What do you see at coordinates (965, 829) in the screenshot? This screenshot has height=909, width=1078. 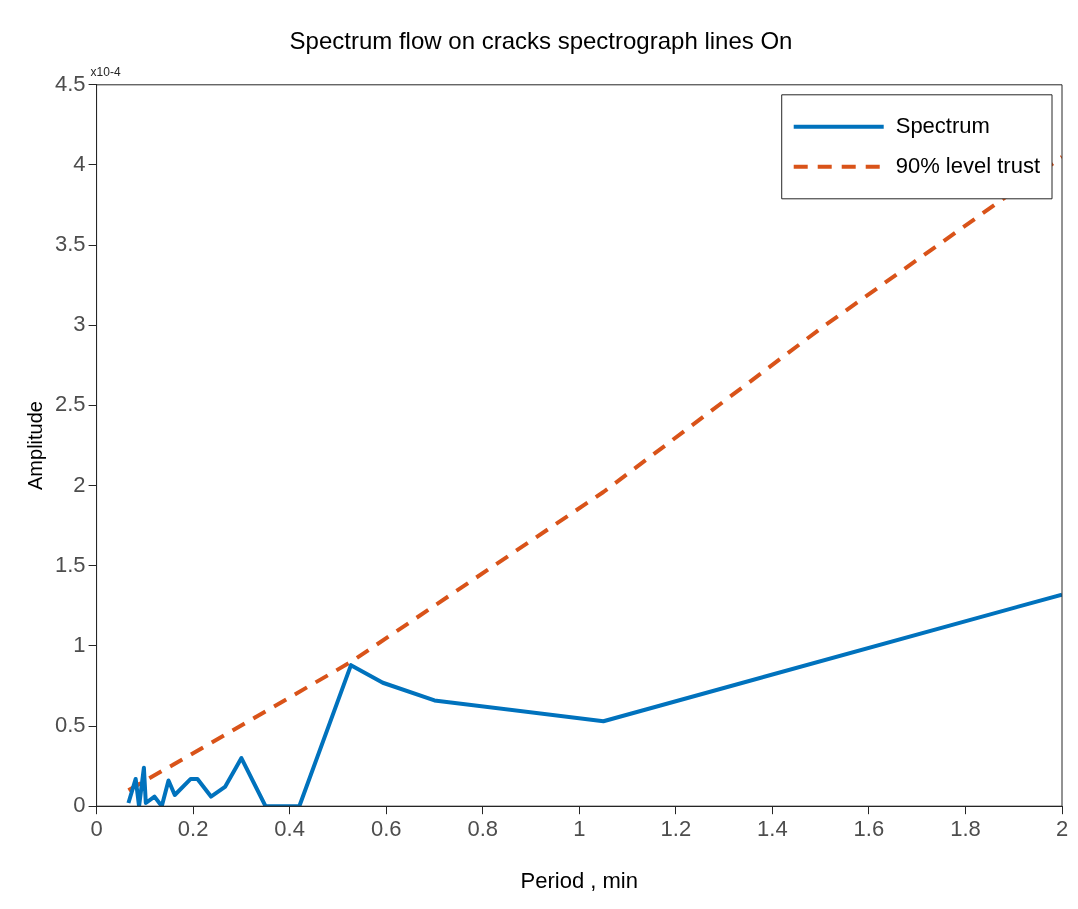 I see `x-tick-label: 1.8` at bounding box center [965, 829].